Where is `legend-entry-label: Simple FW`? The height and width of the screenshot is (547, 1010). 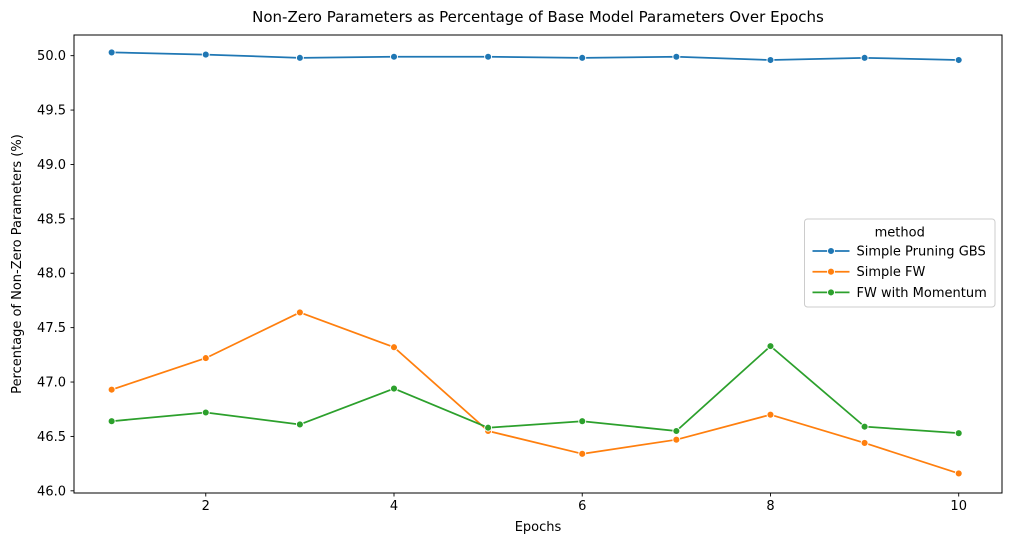
legend-entry-label: Simple FW is located at coordinates (891, 272).